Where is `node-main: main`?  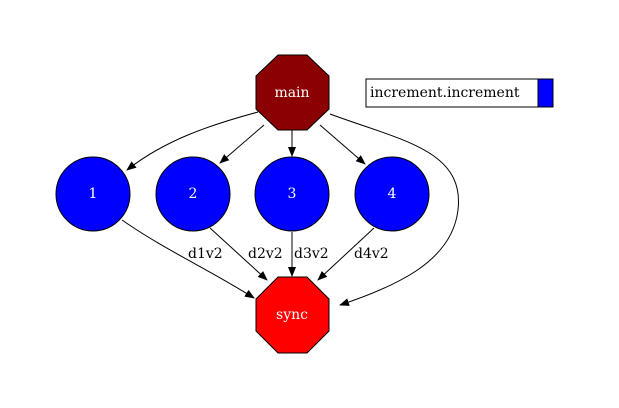 node-main: main is located at coordinates (292, 92).